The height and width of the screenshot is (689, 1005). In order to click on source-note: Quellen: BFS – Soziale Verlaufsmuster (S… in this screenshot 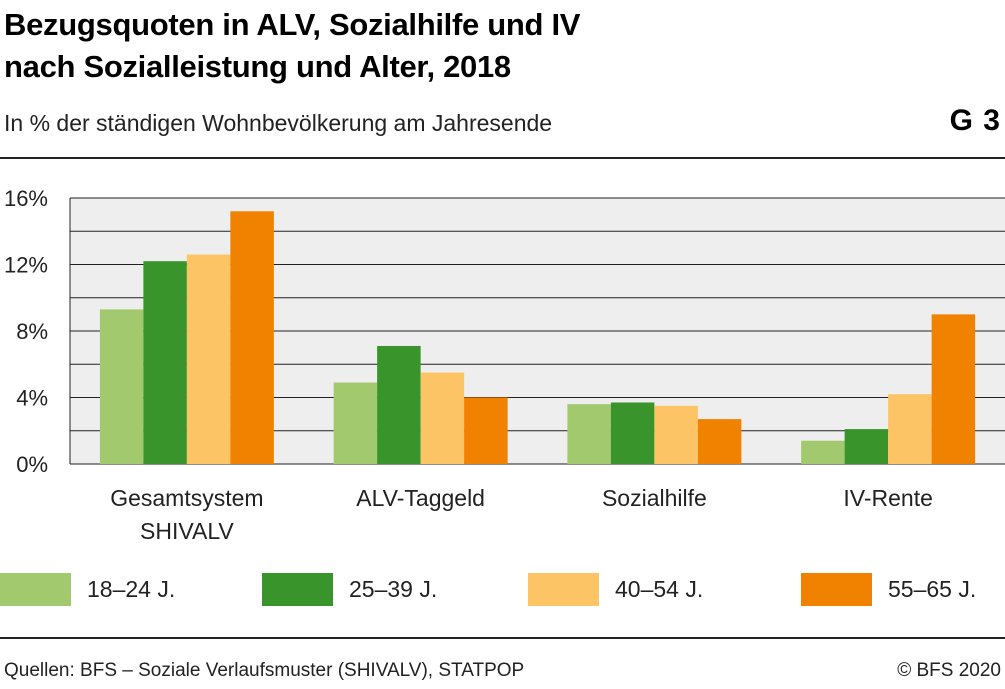, I will do `click(264, 670)`.